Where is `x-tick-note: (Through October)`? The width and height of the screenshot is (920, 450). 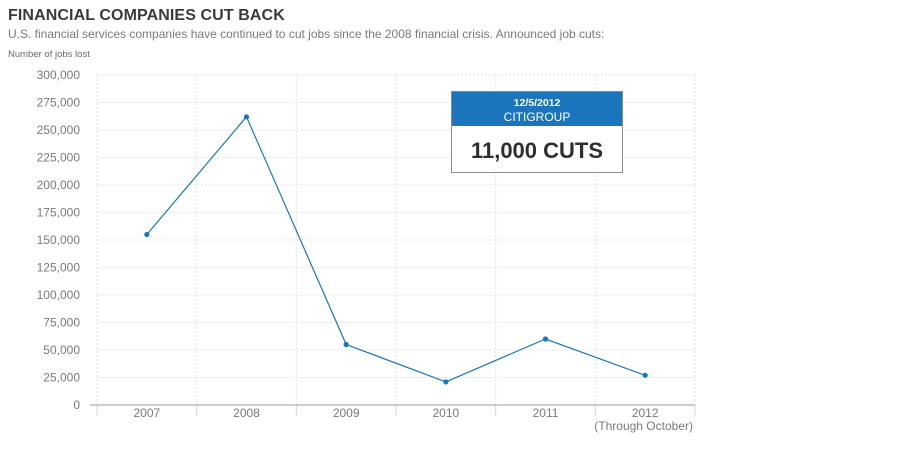 x-tick-note: (Through October) is located at coordinates (643, 426).